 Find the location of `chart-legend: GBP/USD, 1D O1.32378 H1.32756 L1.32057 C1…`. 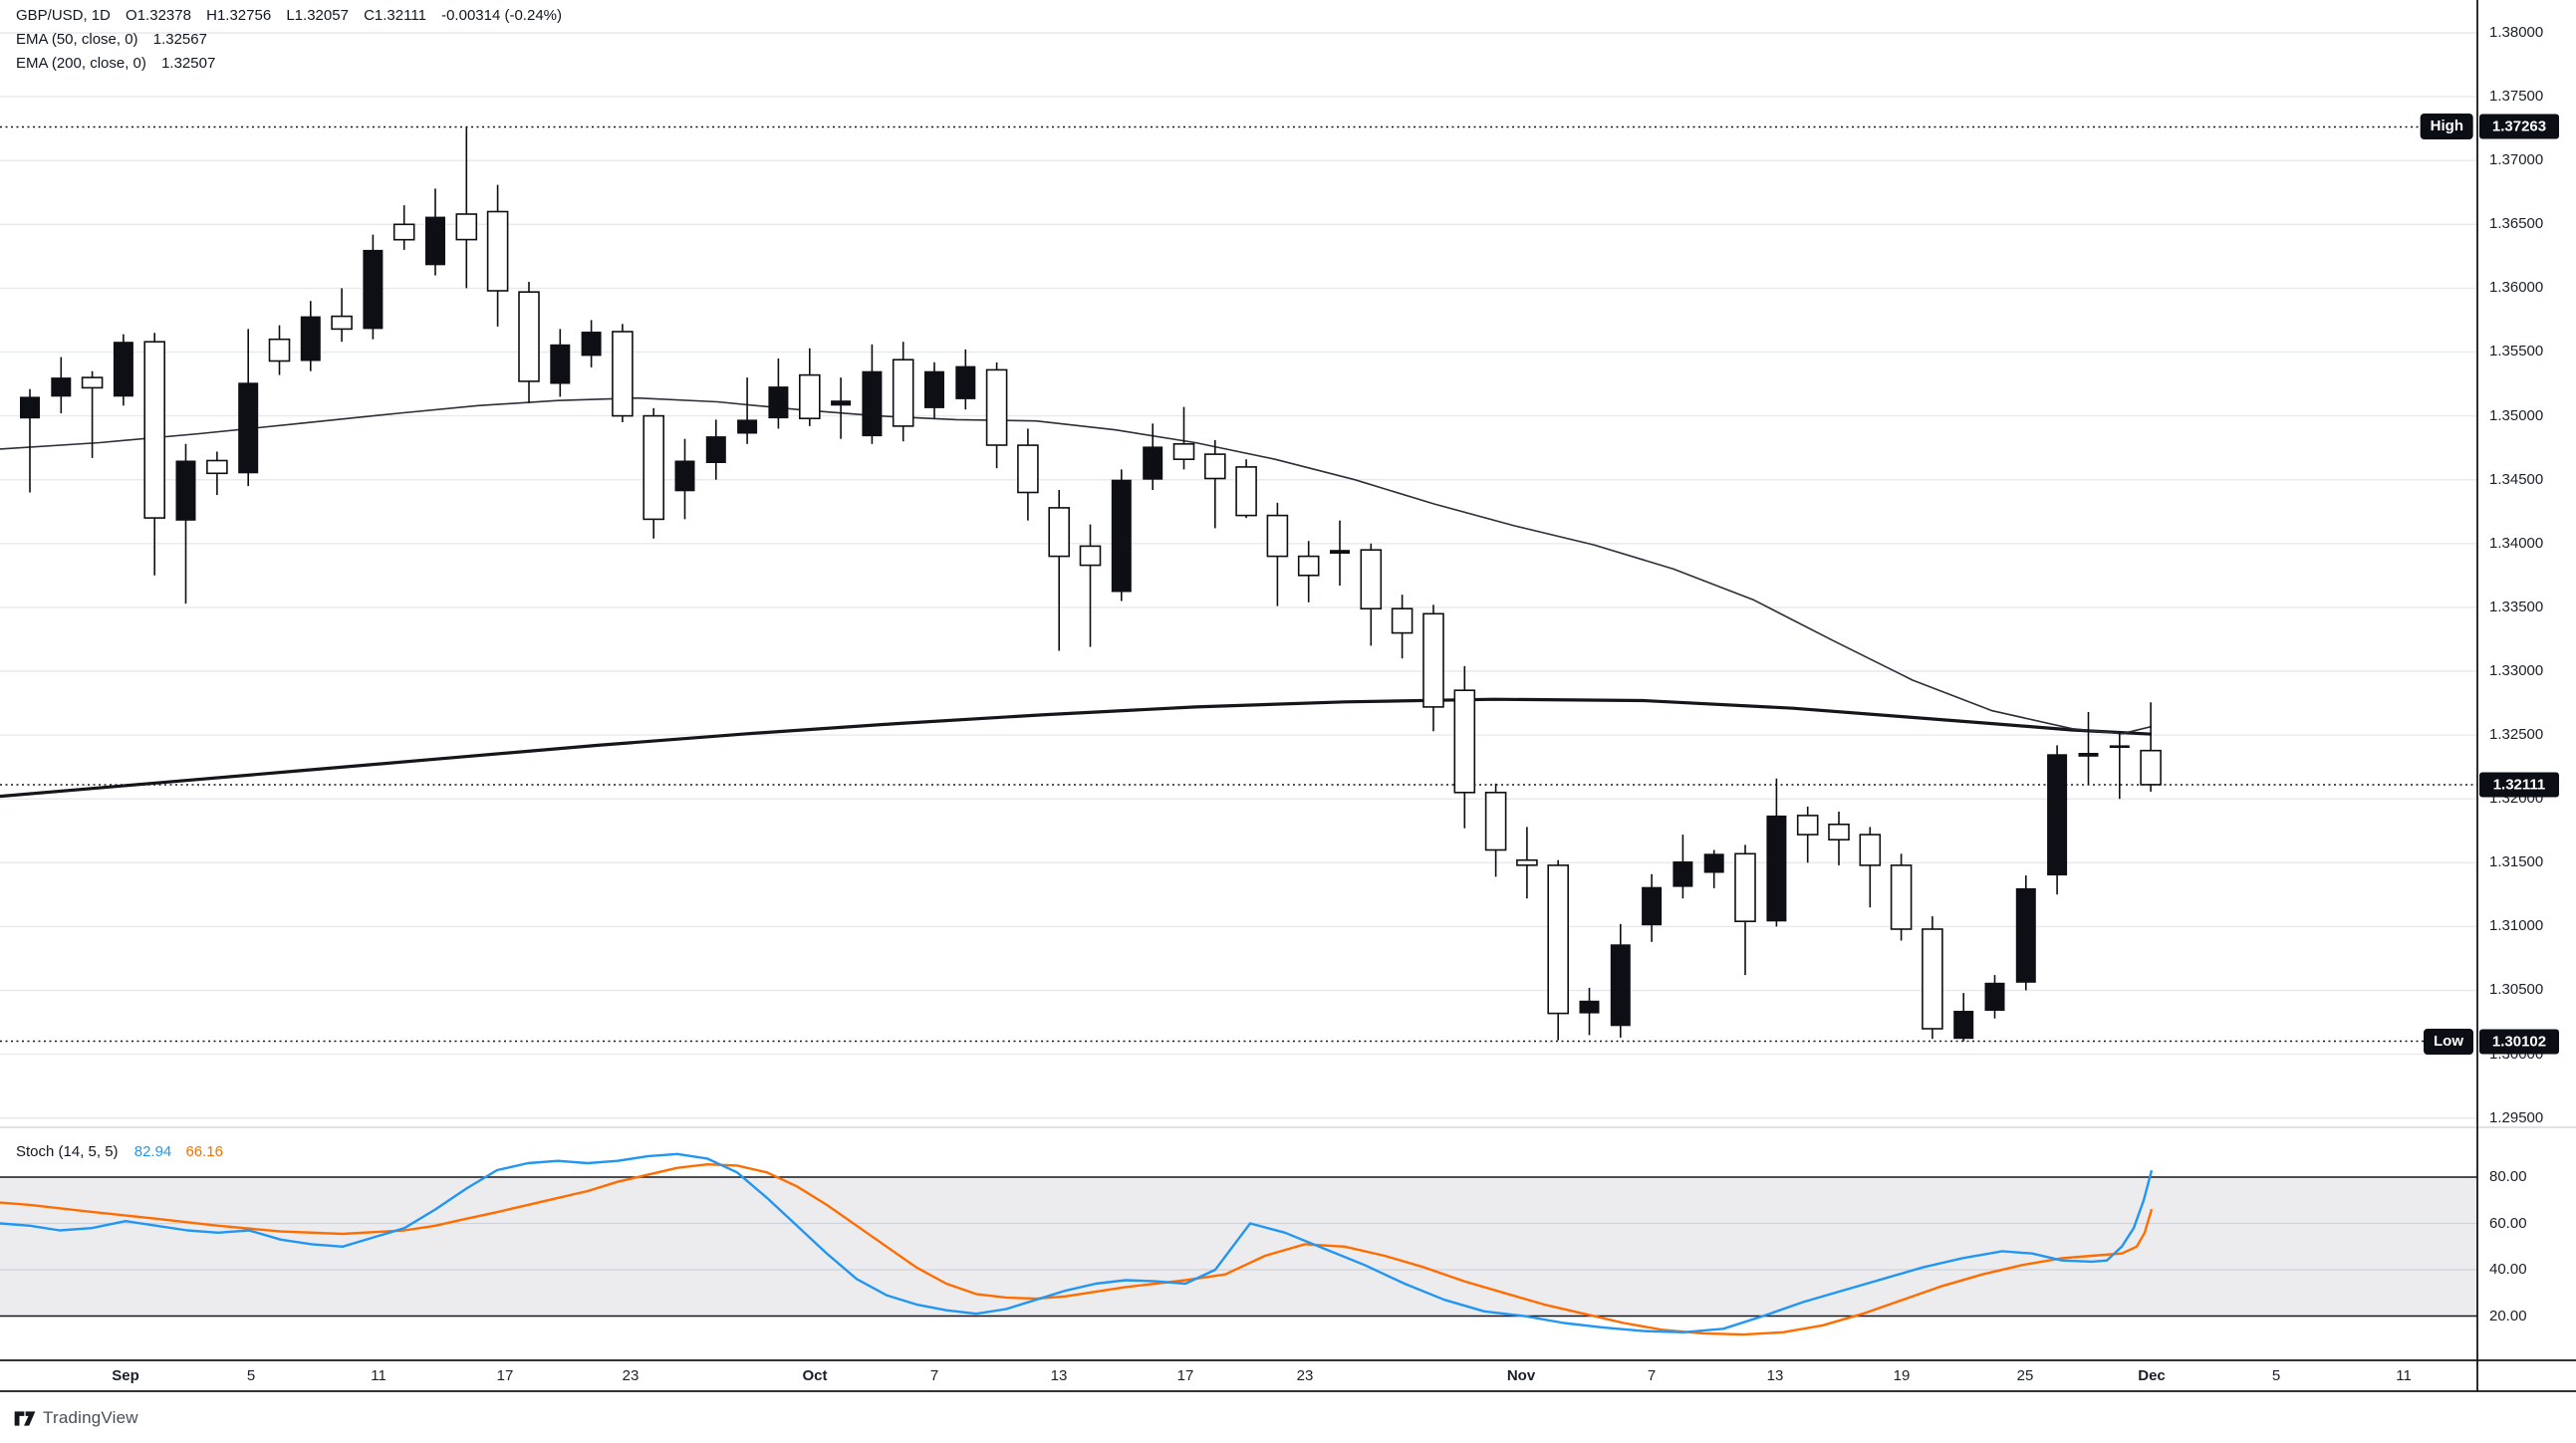

chart-legend: GBP/USD, 1D O1.32378 H1.32756 L1.32057 C1… is located at coordinates (289, 40).